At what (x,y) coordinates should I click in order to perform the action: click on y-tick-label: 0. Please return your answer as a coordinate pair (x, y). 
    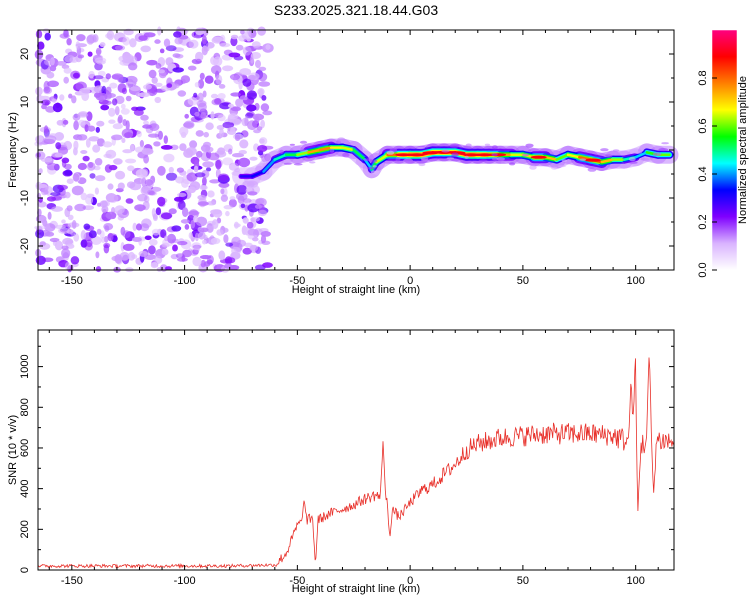
    Looking at the image, I should click on (25, 150).